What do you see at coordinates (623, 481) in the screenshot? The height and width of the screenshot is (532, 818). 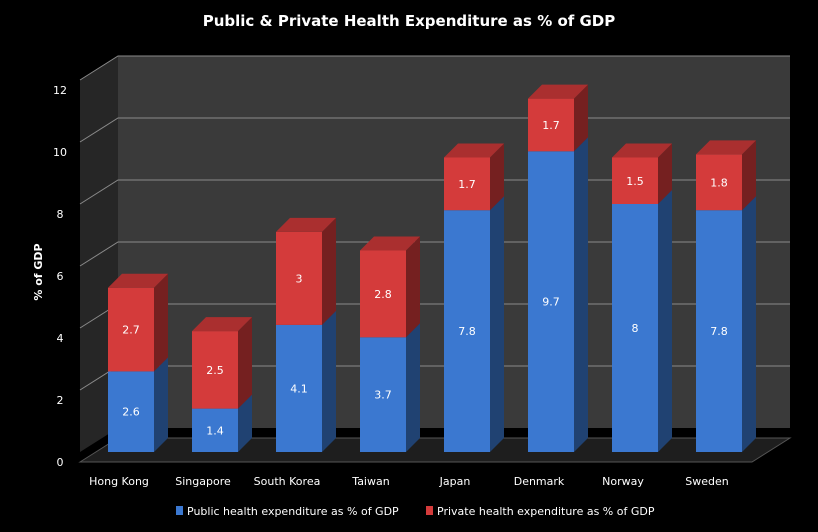 I see `x-tick-label: Norway` at bounding box center [623, 481].